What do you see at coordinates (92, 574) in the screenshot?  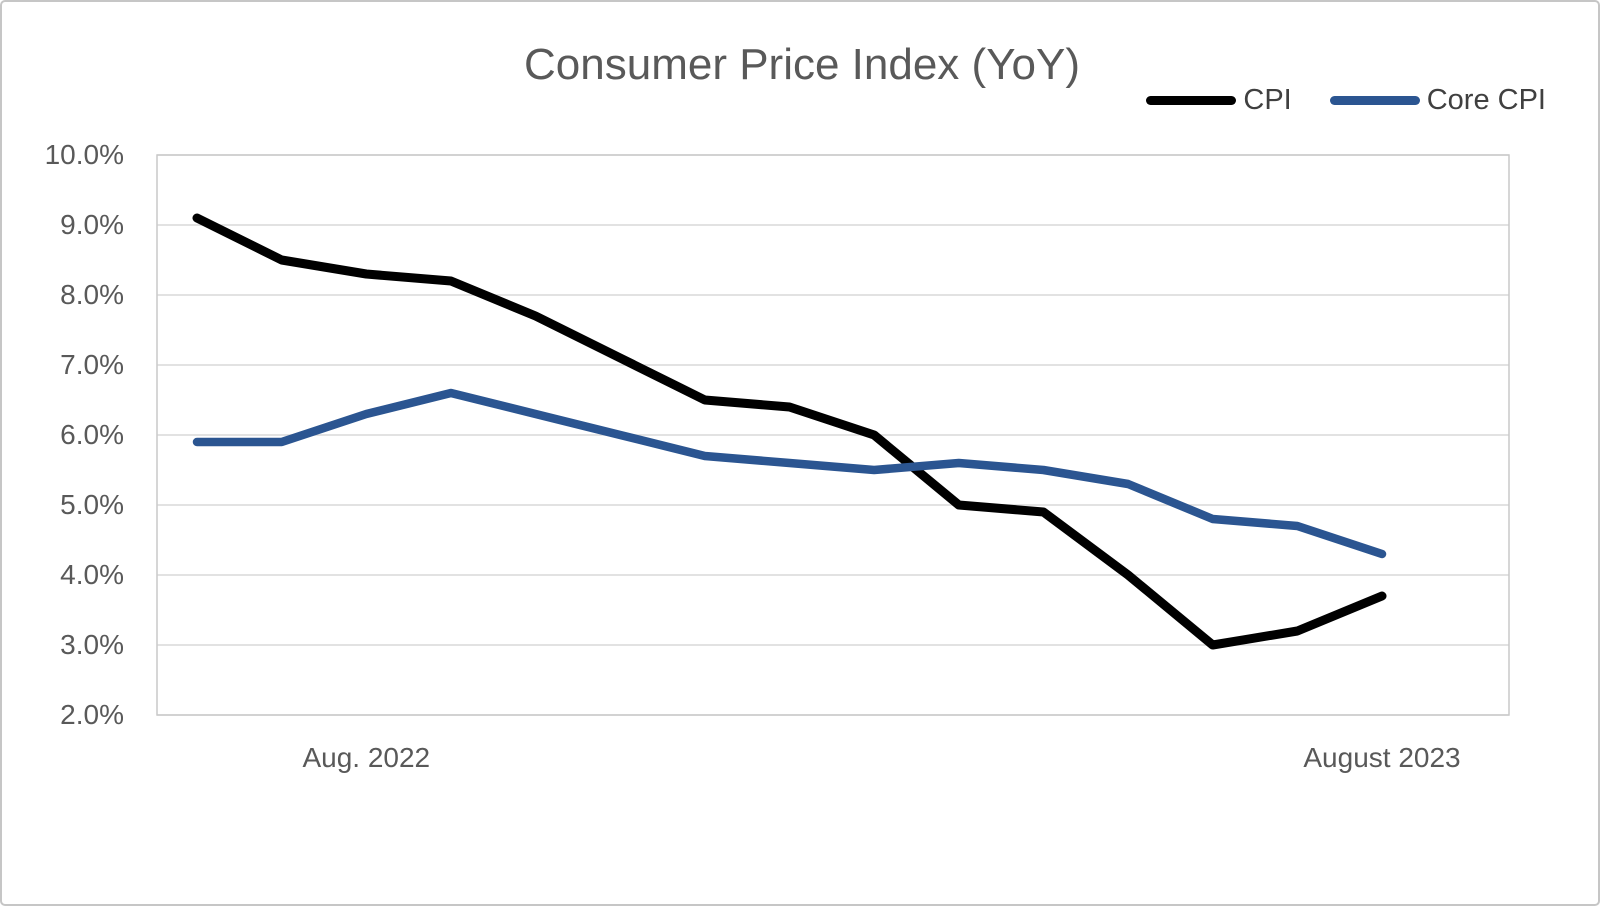 I see `y-axis-tick-label: 4.0%` at bounding box center [92, 574].